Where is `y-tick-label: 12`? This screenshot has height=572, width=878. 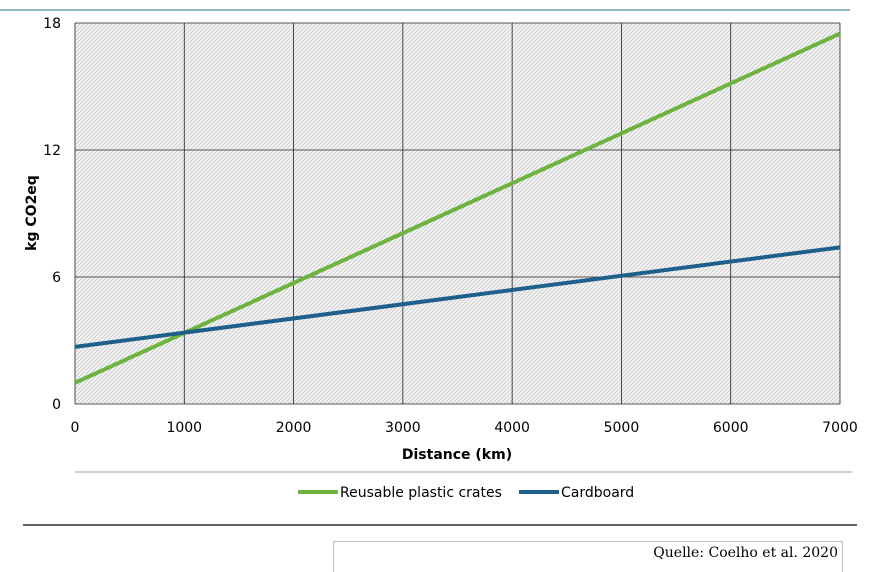 y-tick-label: 12 is located at coordinates (52, 151).